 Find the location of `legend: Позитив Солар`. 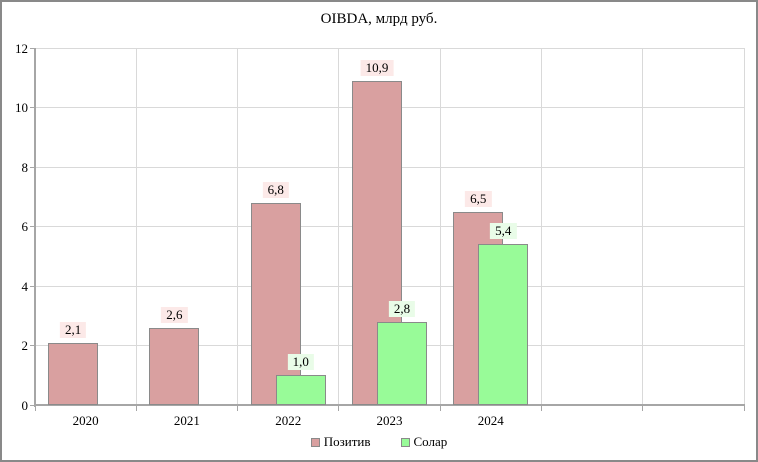

legend: Позитив Солар is located at coordinates (379, 442).